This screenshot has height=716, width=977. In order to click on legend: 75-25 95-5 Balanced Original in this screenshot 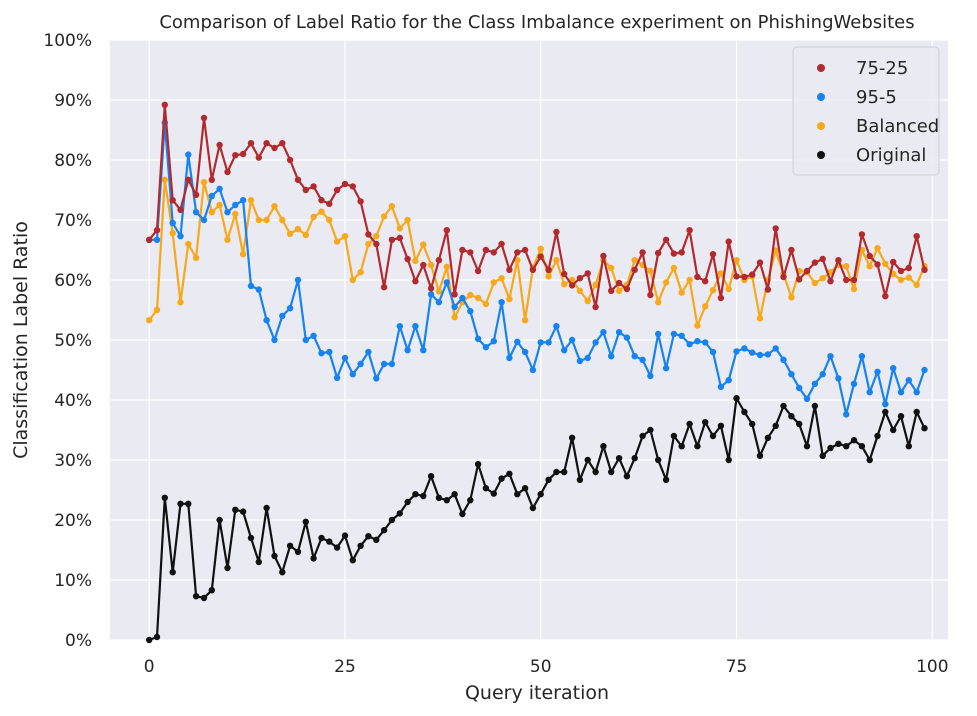, I will do `click(866, 111)`.